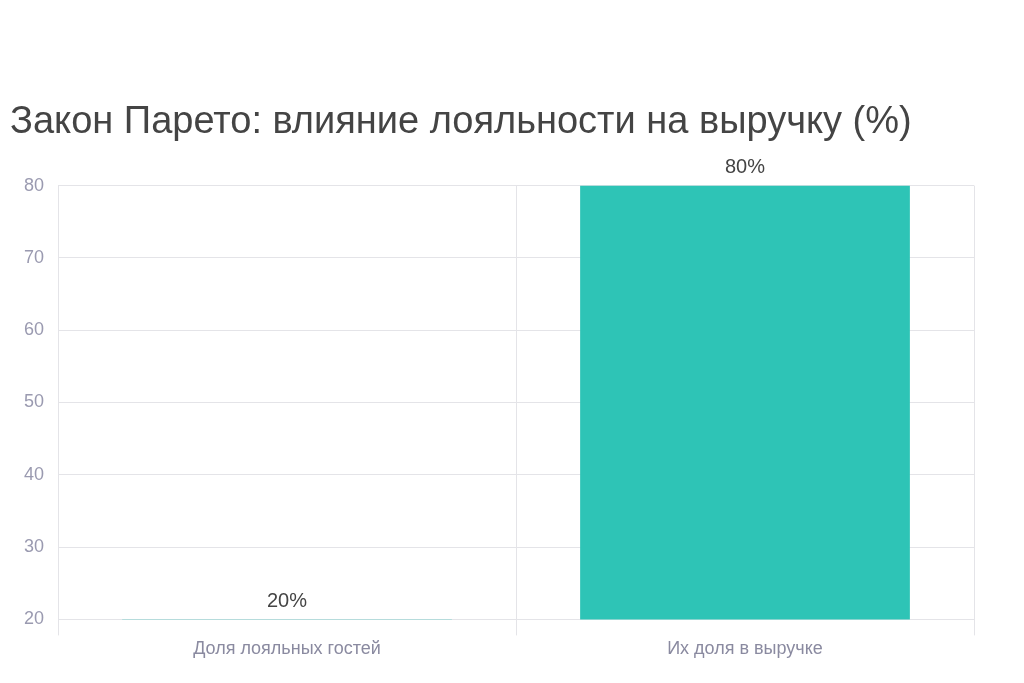 This screenshot has width=1024, height=683. I want to click on y-tick-label: 80, so click(34, 184).